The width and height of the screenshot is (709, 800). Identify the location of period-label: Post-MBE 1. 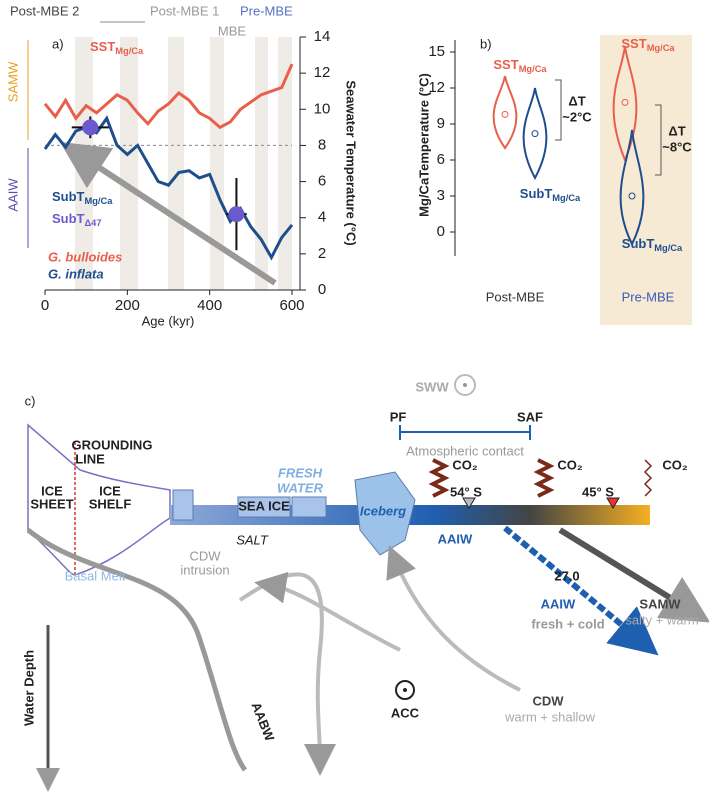
(184, 10).